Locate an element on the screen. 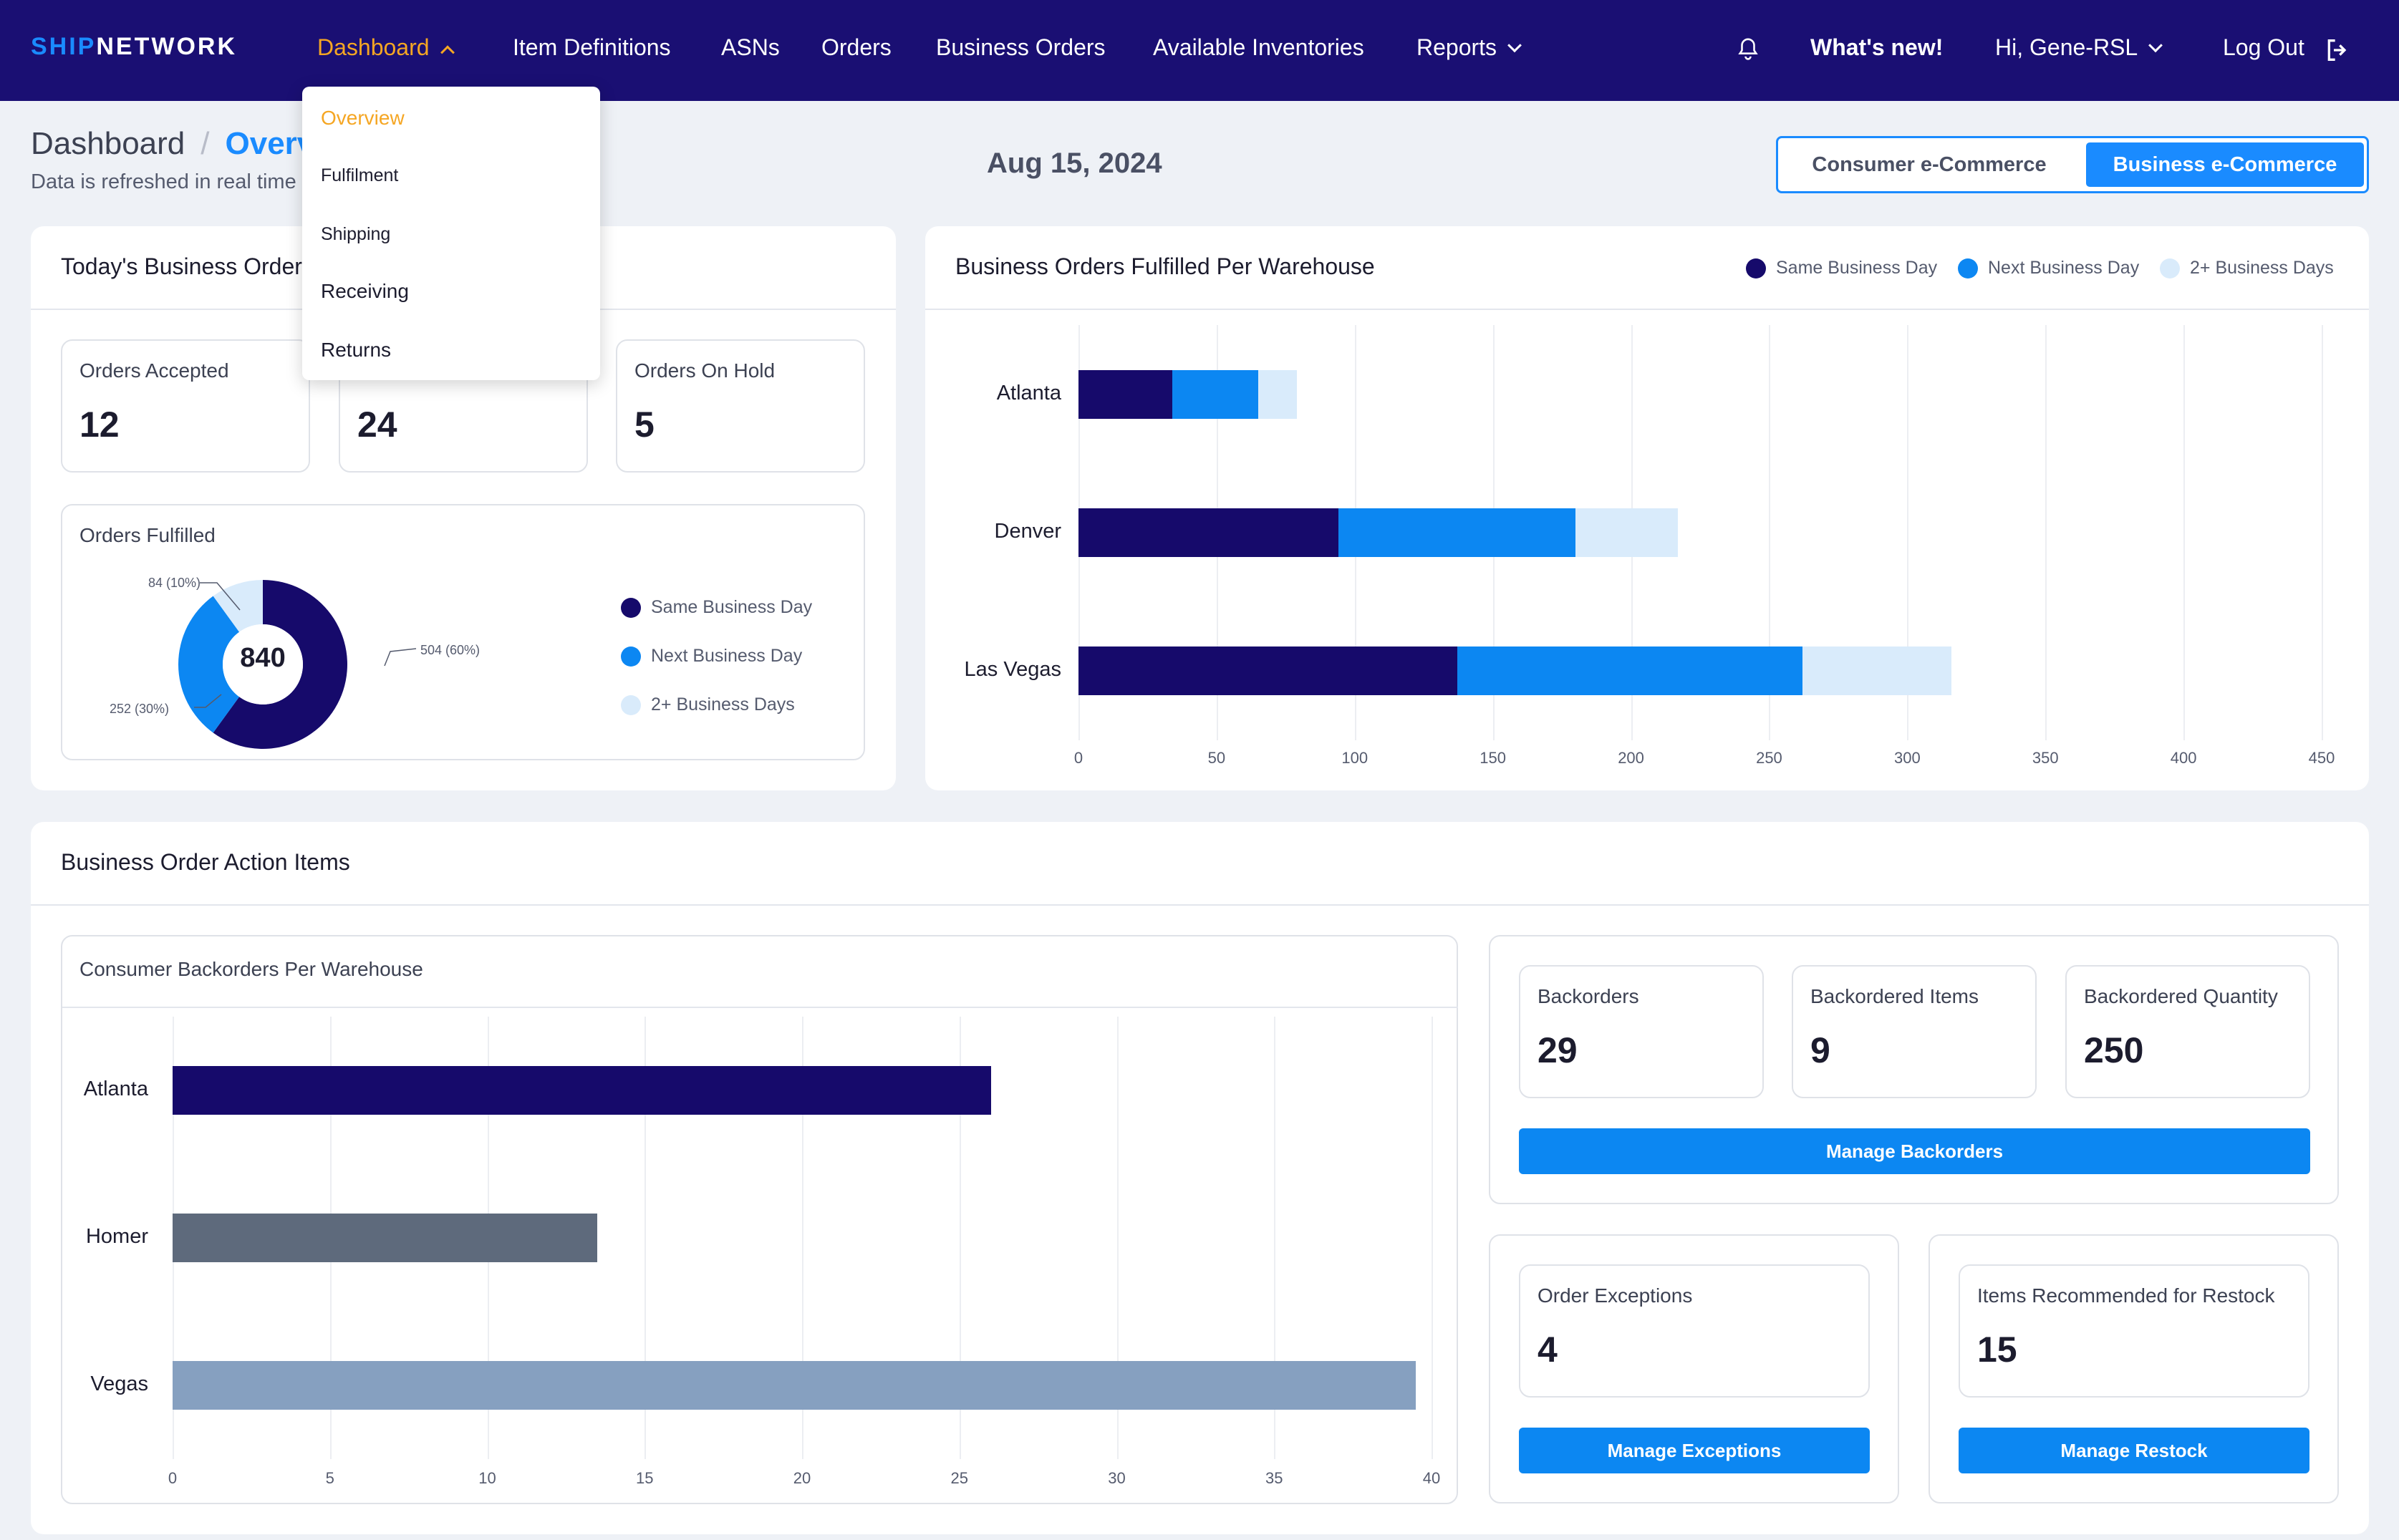 The height and width of the screenshot is (1540, 2399). x-tick-label: 50 is located at coordinates (1216, 758).